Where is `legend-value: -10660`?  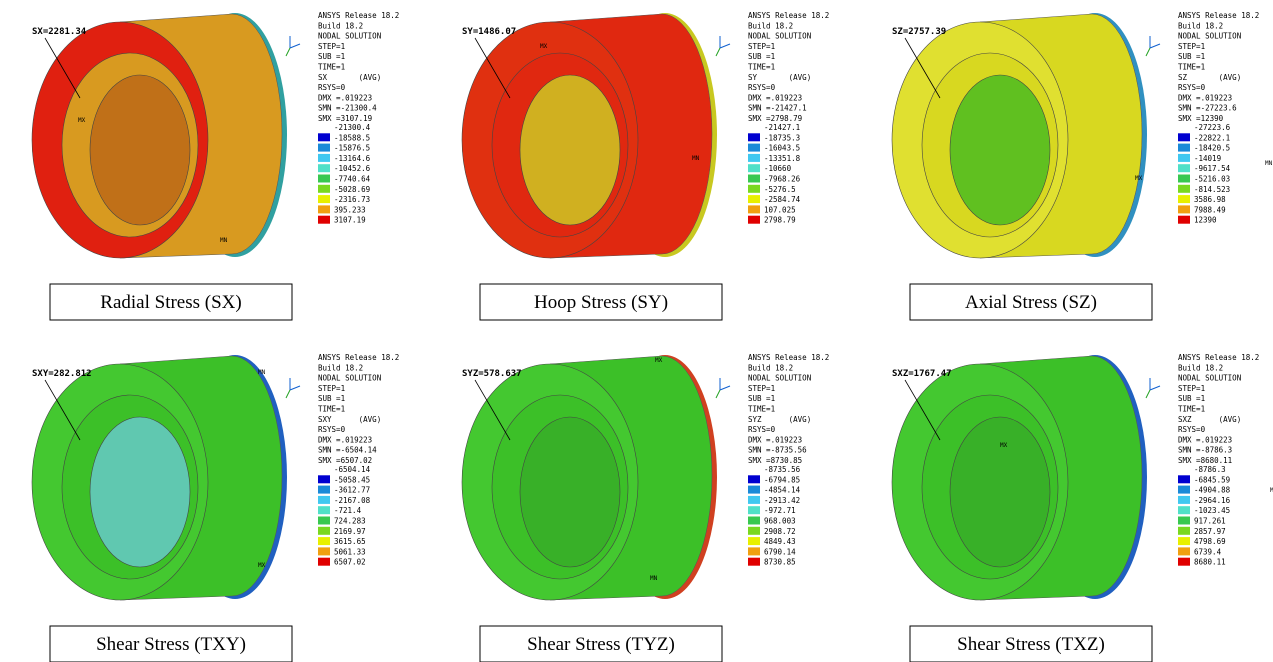 legend-value: -10660 is located at coordinates (778, 168).